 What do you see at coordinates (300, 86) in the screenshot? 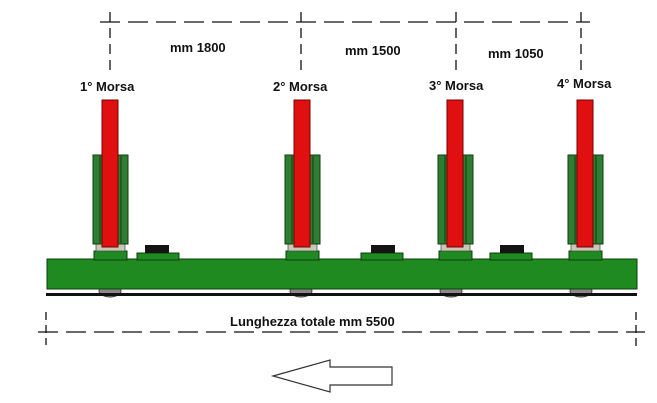
I see `clamp-label-2: 2° Morsa` at bounding box center [300, 86].